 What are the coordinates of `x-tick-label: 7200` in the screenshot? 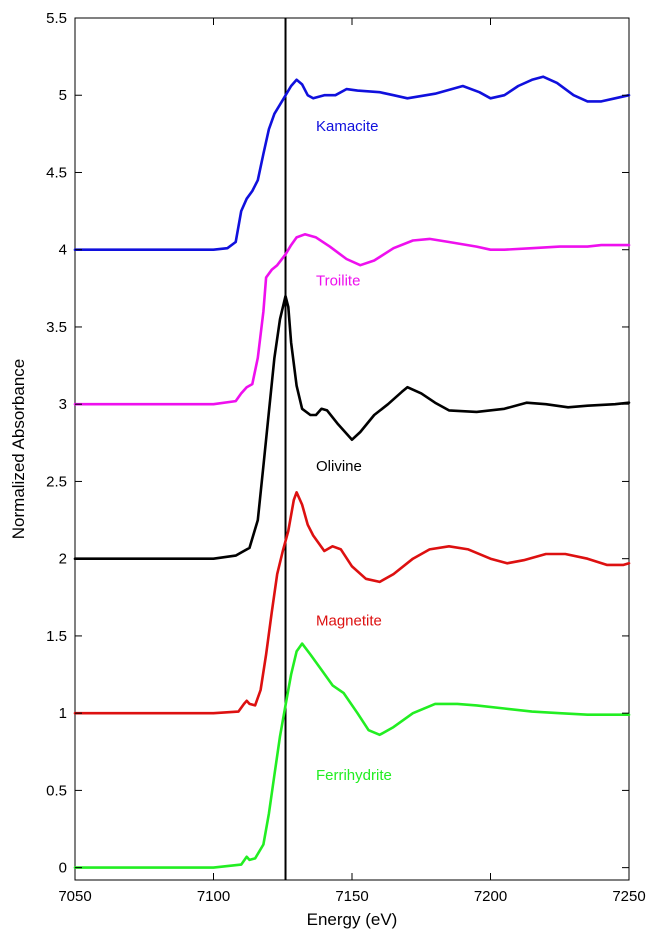 It's located at (490, 896).